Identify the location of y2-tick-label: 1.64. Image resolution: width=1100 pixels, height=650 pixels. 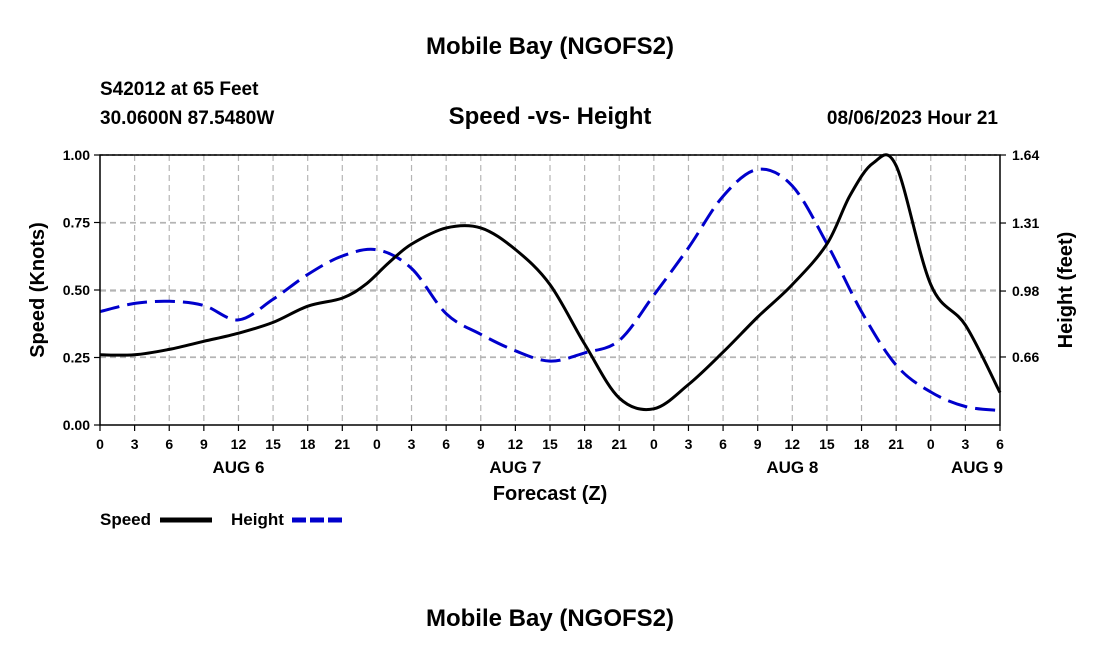
(1025, 155).